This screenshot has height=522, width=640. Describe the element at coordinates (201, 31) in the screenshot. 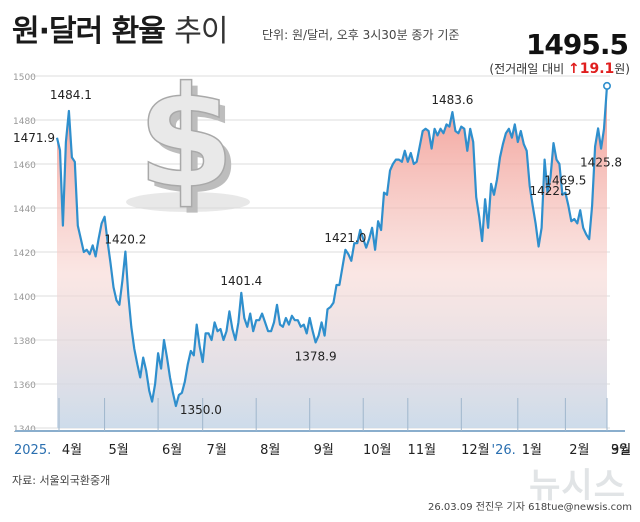

I see `title-sub: 추이` at that location.